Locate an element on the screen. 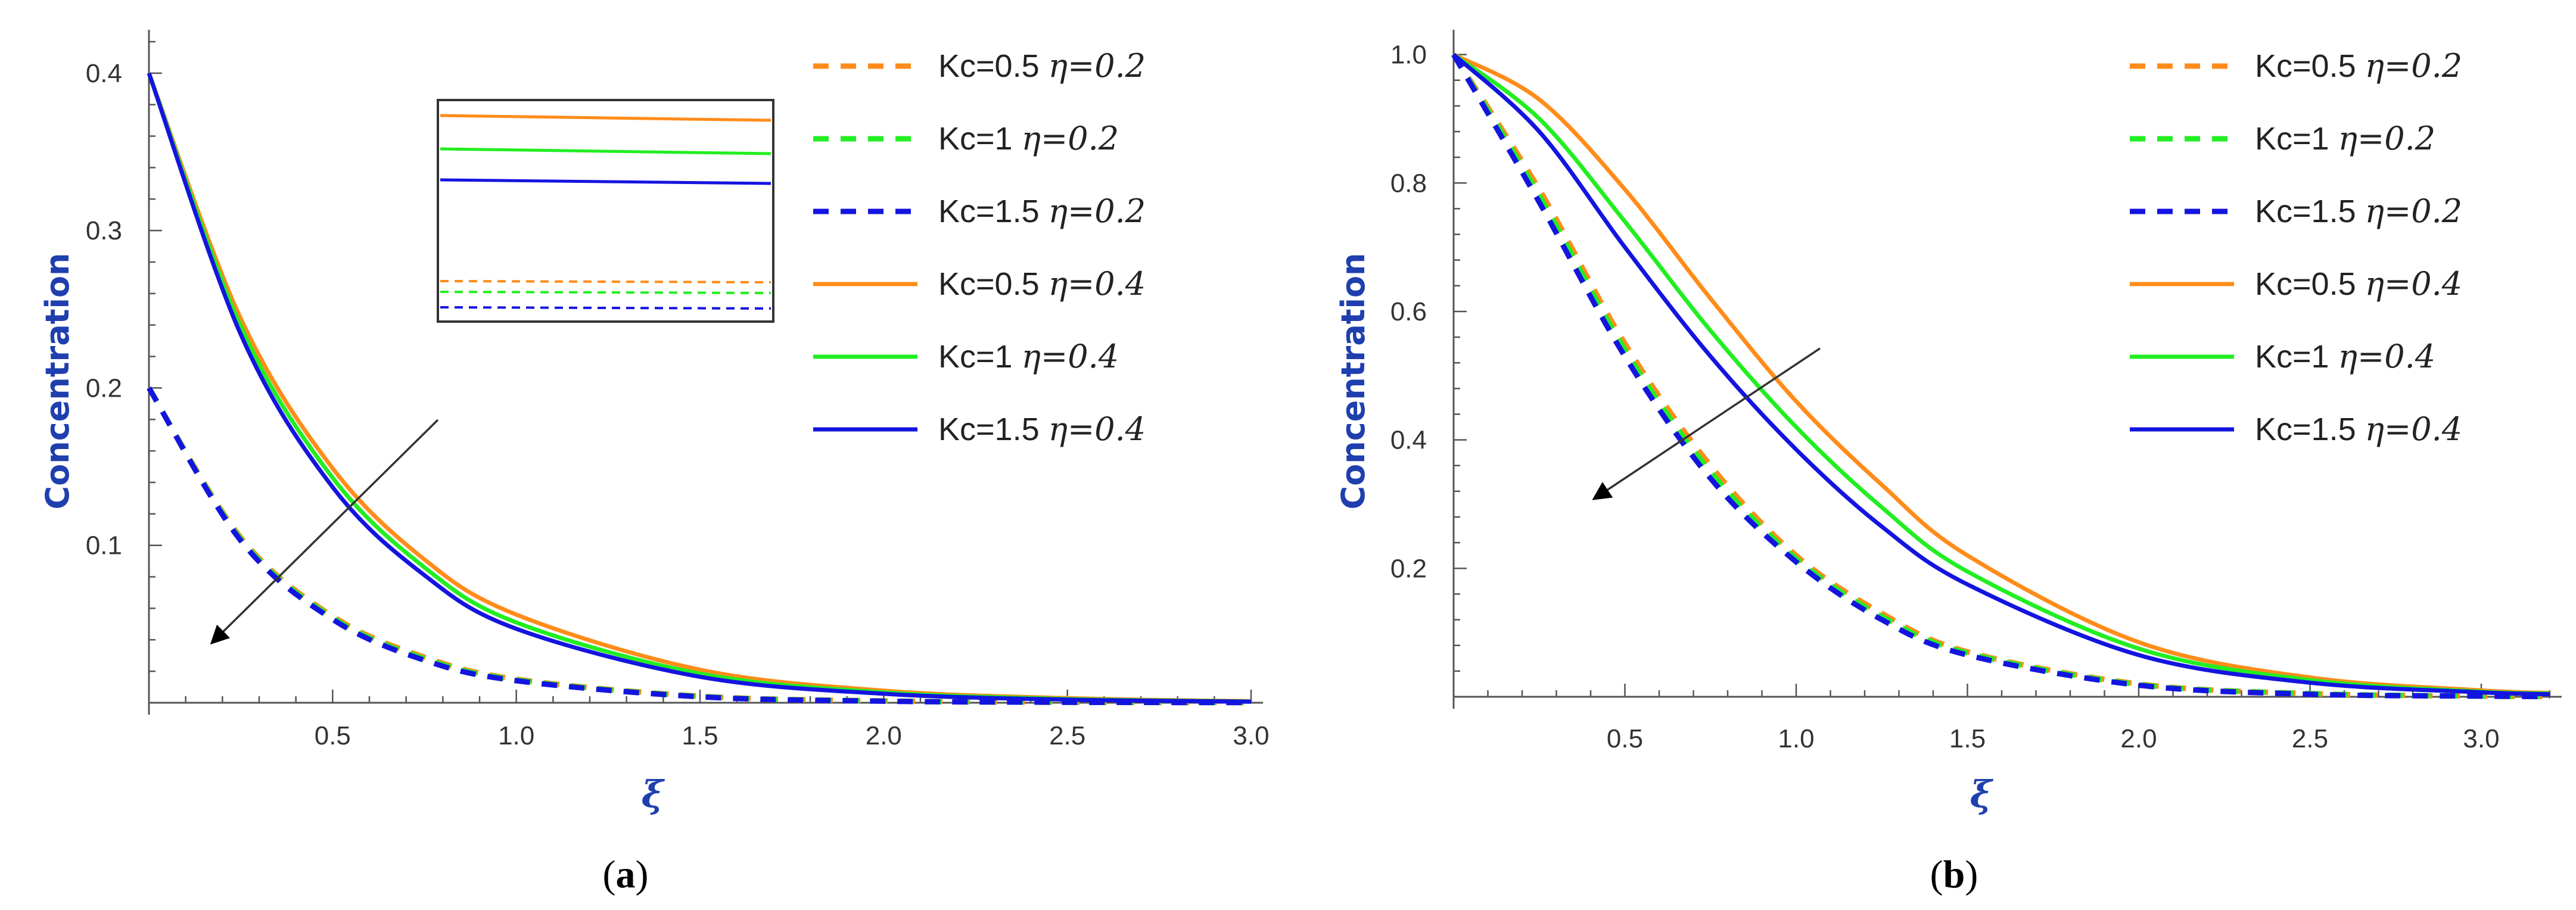  panel-label-letter: a is located at coordinates (626, 874).